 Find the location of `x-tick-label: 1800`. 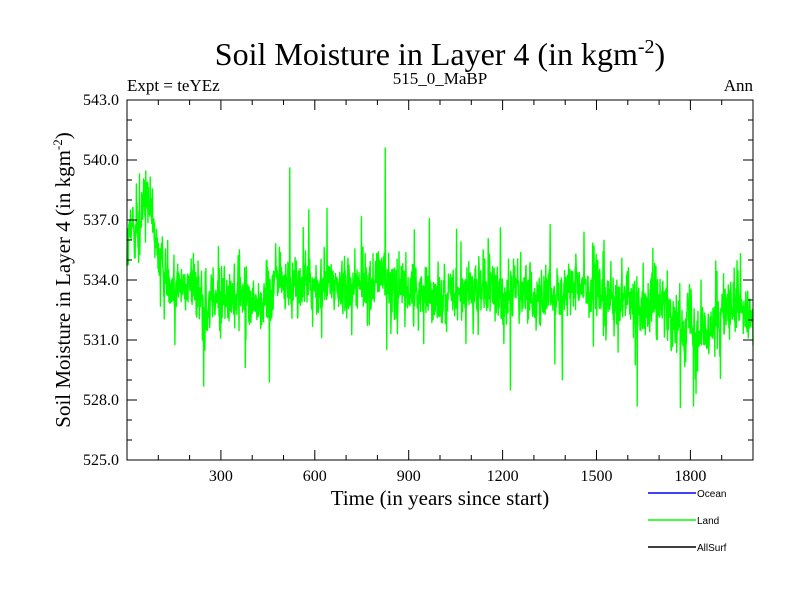

x-tick-label: 1800 is located at coordinates (690, 476).